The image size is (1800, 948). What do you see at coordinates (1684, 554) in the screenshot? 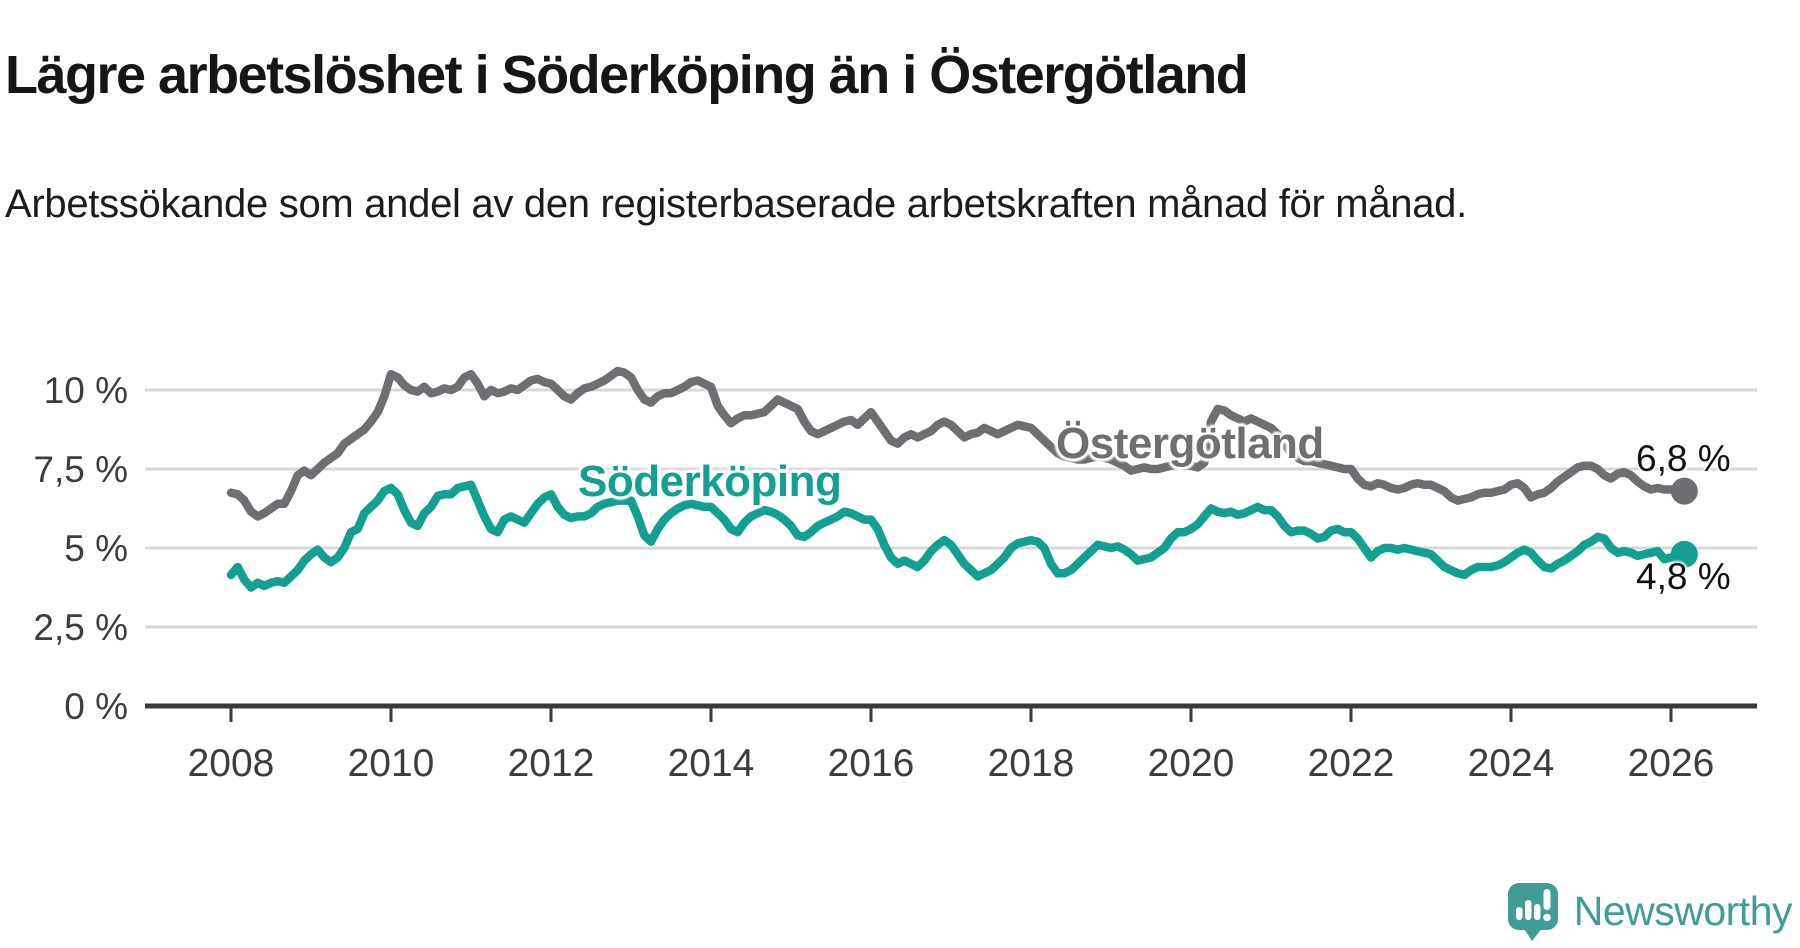
I see `series-end-dot-soderkoping` at bounding box center [1684, 554].